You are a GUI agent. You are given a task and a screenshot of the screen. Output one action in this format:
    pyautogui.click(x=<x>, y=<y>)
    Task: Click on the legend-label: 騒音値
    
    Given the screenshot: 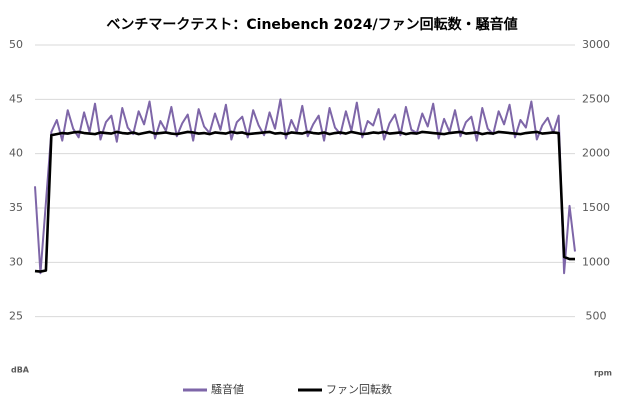 What is the action you would take?
    pyautogui.click(x=227, y=389)
    